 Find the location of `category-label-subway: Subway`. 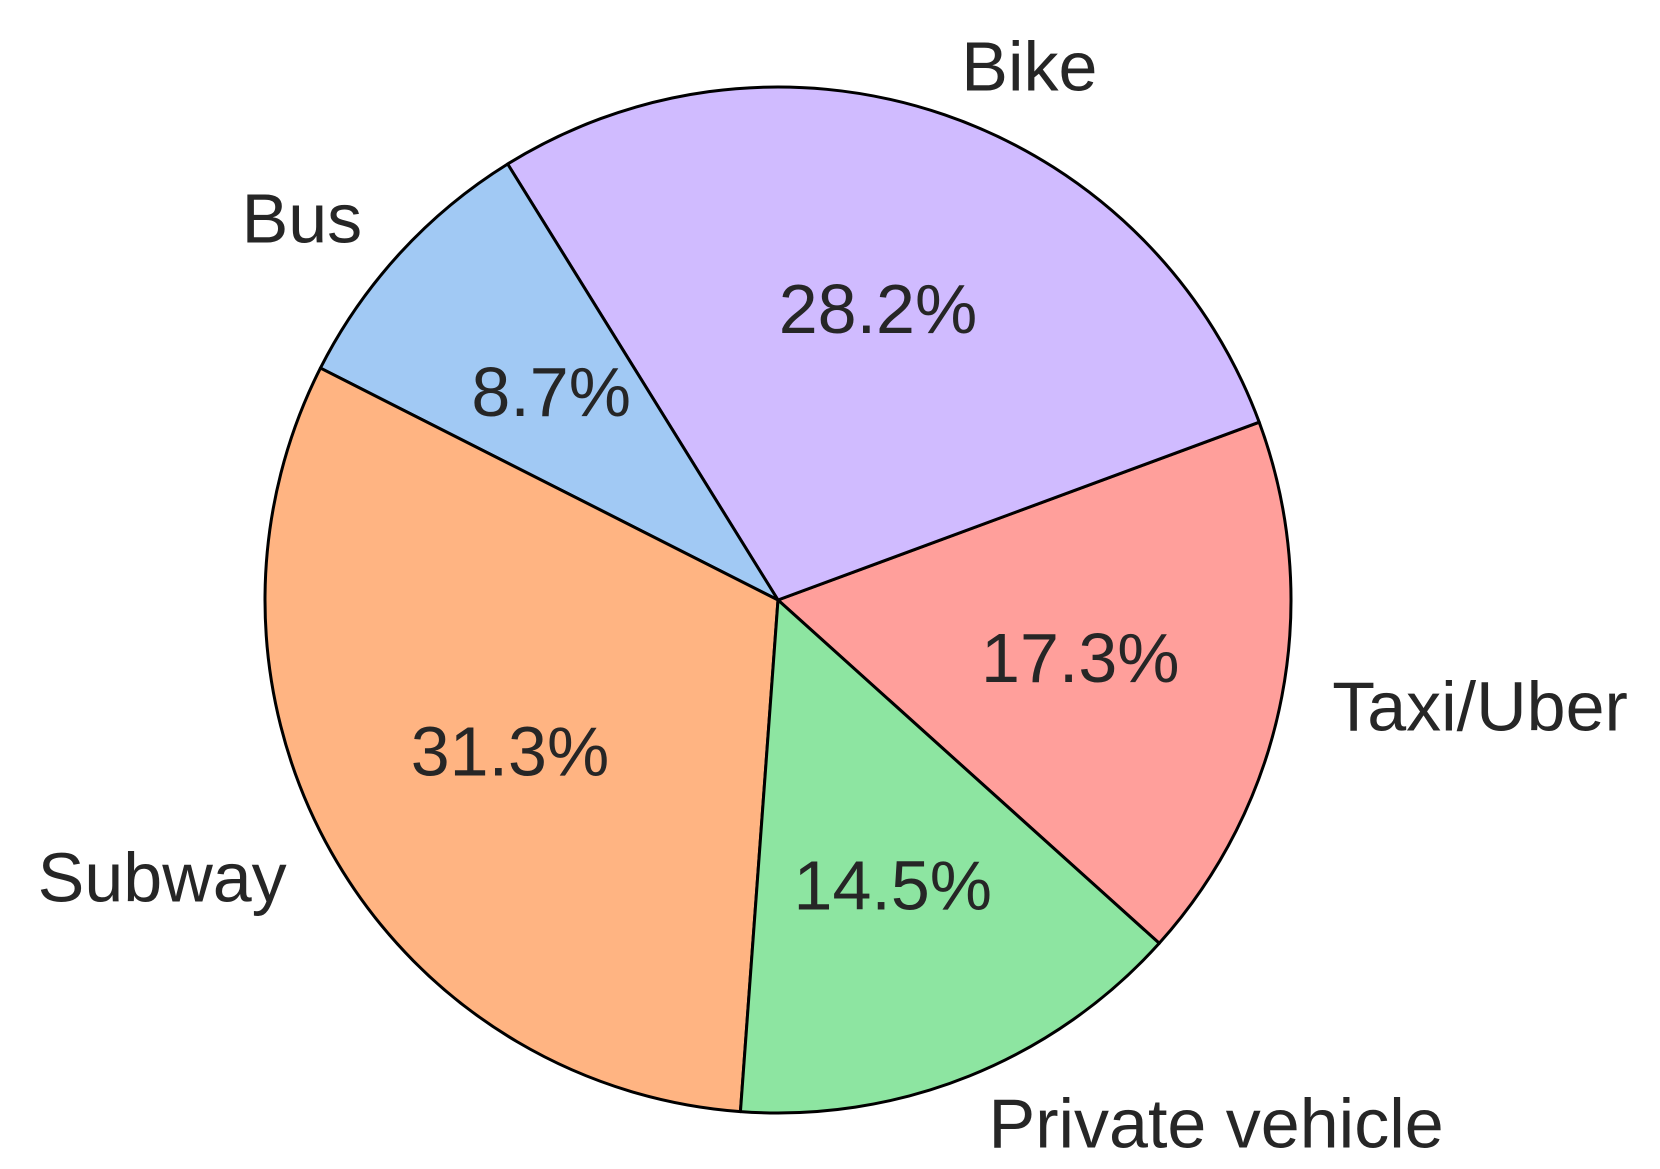

category-label-subway: Subway is located at coordinates (162, 878).